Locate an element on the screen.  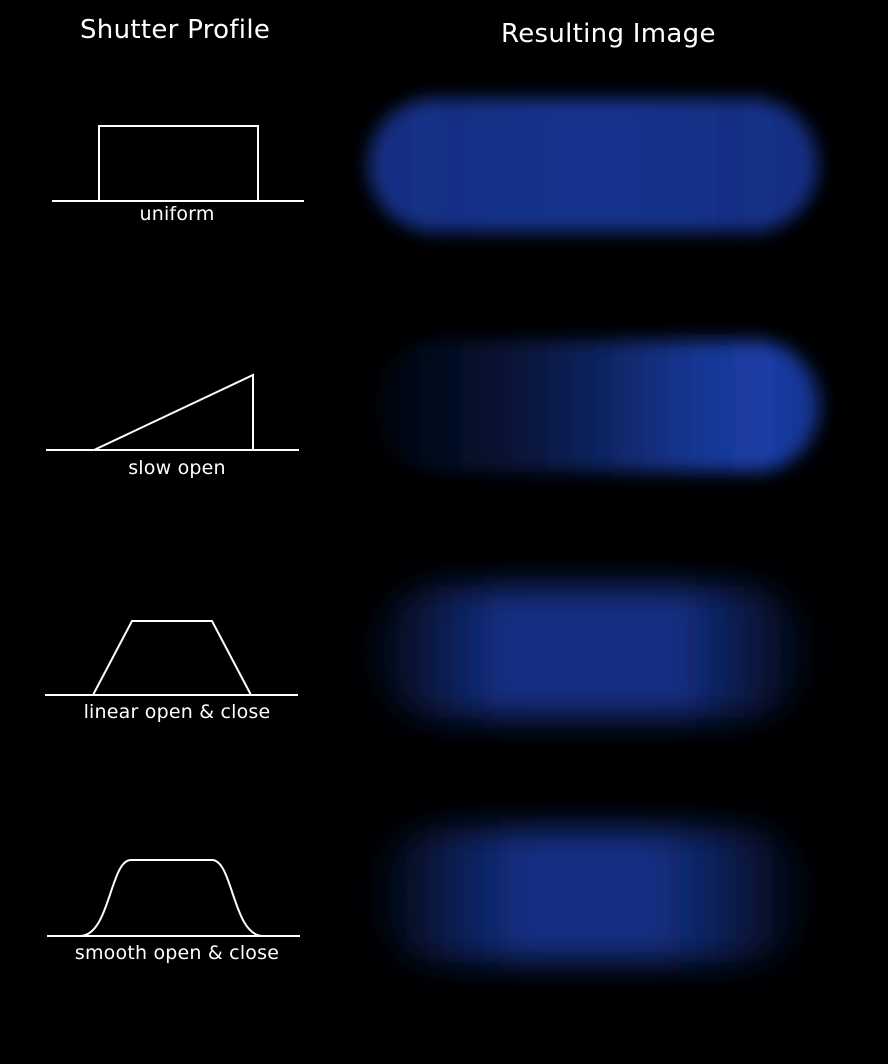
profile-label-uniform: uniform is located at coordinates (177, 214).